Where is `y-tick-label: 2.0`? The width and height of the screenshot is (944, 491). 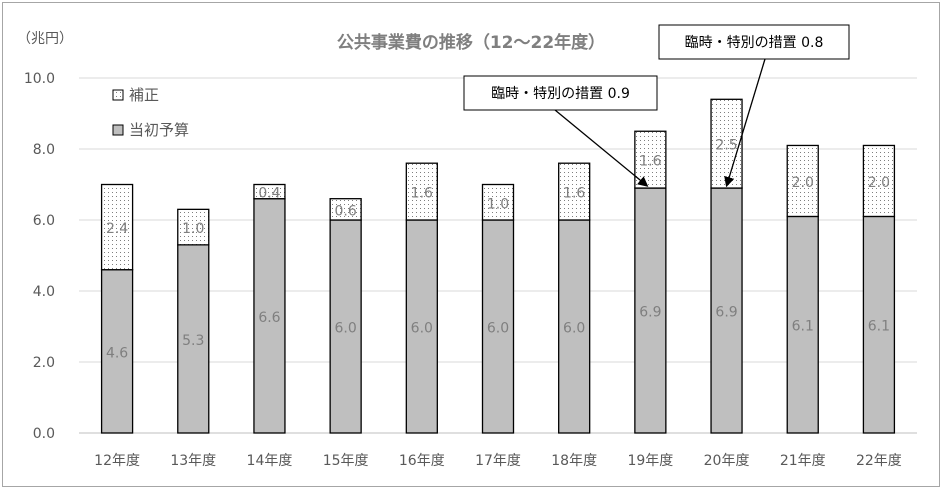
y-tick-label: 2.0 is located at coordinates (44, 363).